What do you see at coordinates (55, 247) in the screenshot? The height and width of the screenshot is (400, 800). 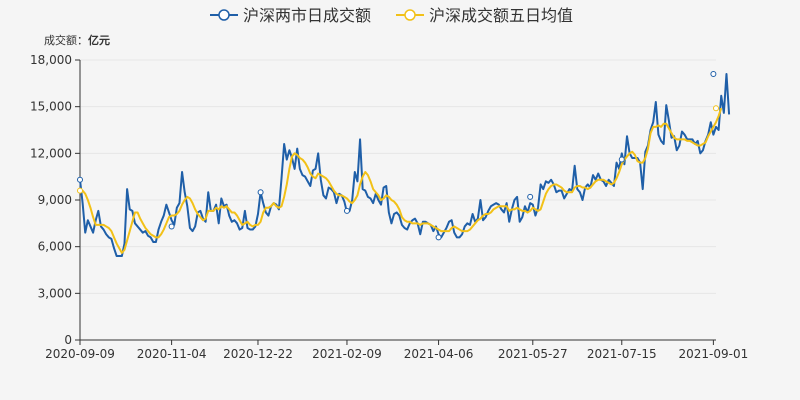 I see `y-tick-label: 6,000` at bounding box center [55, 247].